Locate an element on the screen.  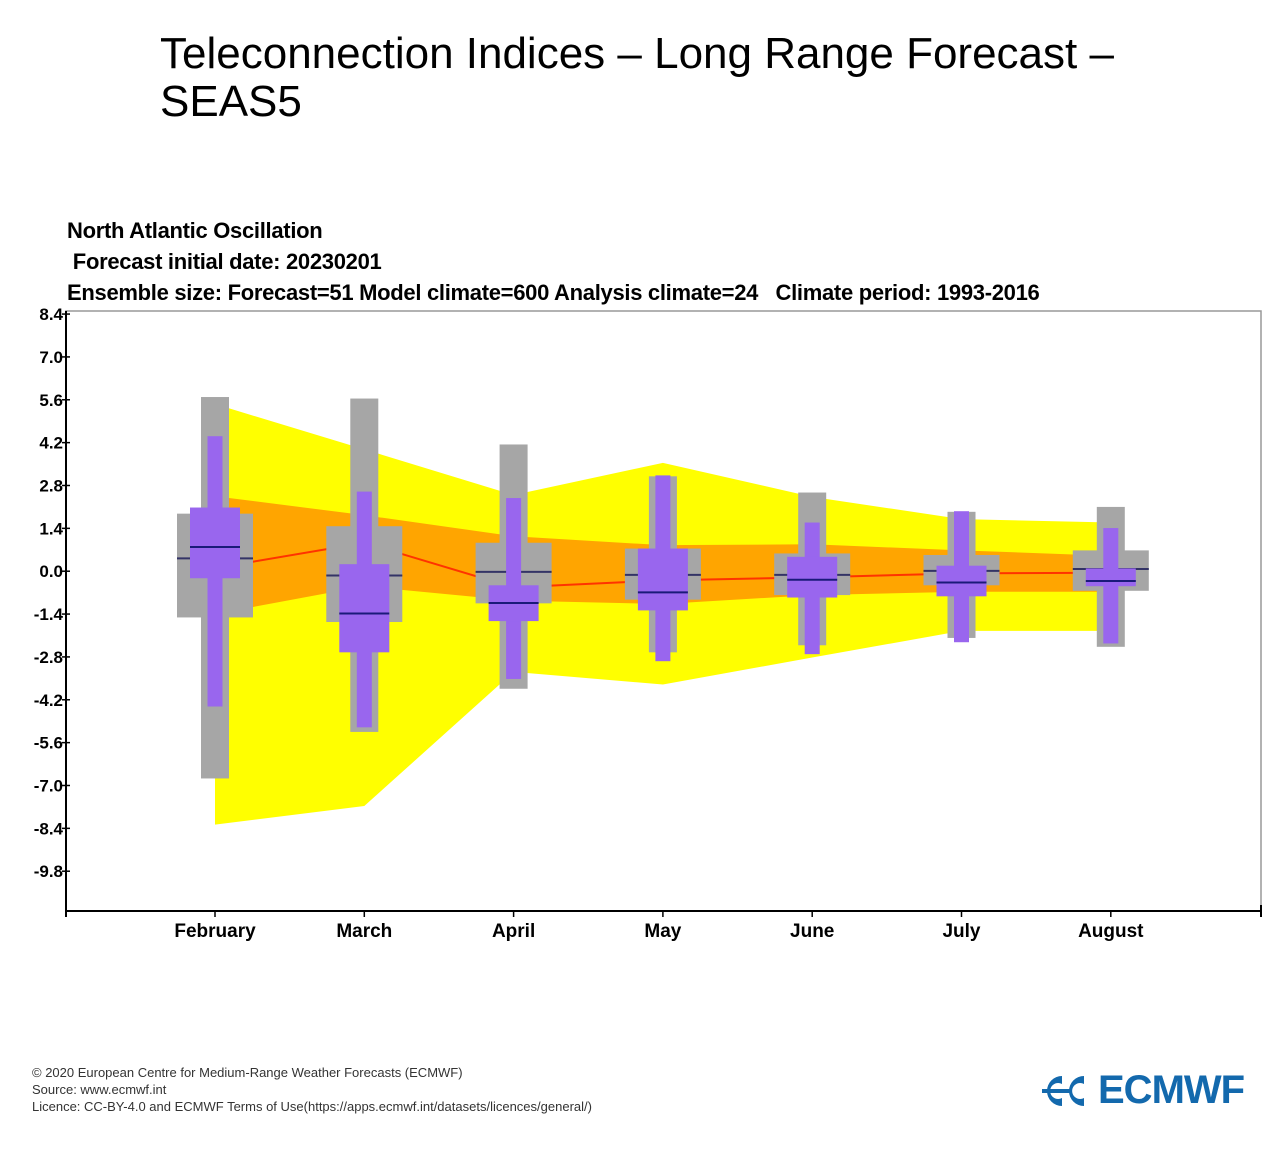
y-tick-label: 7.0 is located at coordinates (51, 357).